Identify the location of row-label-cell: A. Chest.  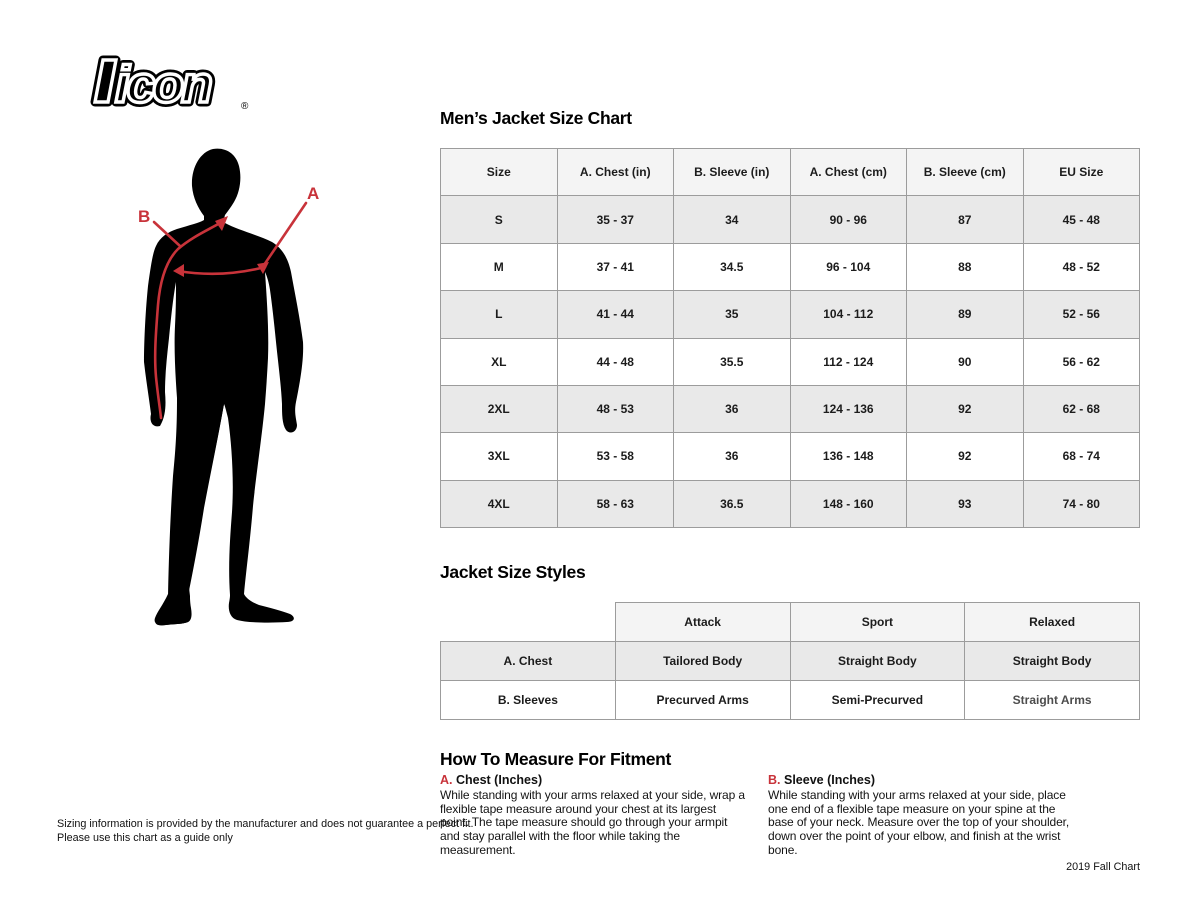
(528, 661).